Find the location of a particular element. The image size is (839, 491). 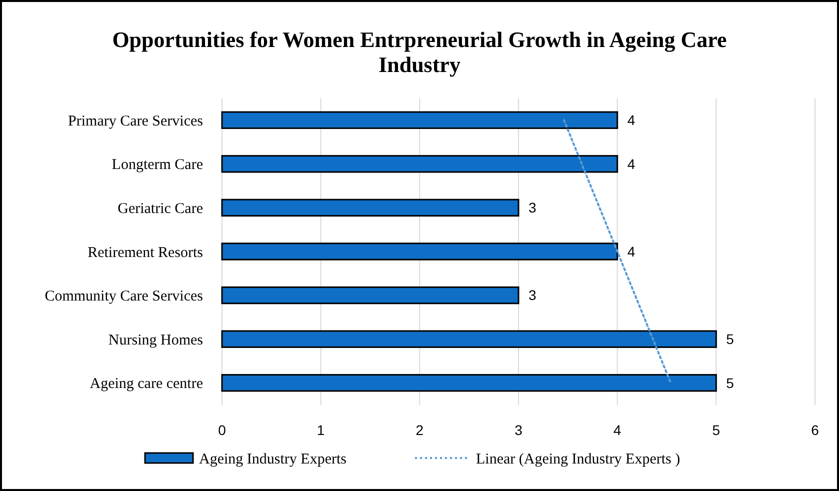

x-tick-label: 6 is located at coordinates (815, 430).